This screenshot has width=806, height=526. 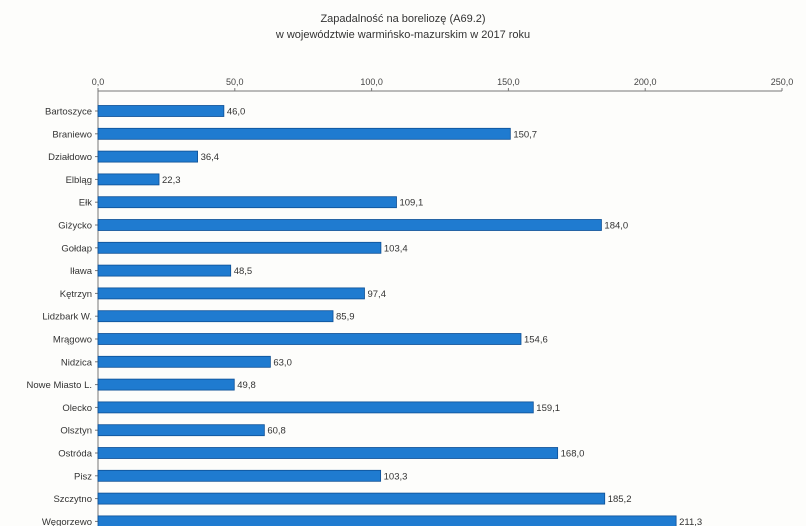 What do you see at coordinates (75, 226) in the screenshot?
I see `category-label: Giżycko` at bounding box center [75, 226].